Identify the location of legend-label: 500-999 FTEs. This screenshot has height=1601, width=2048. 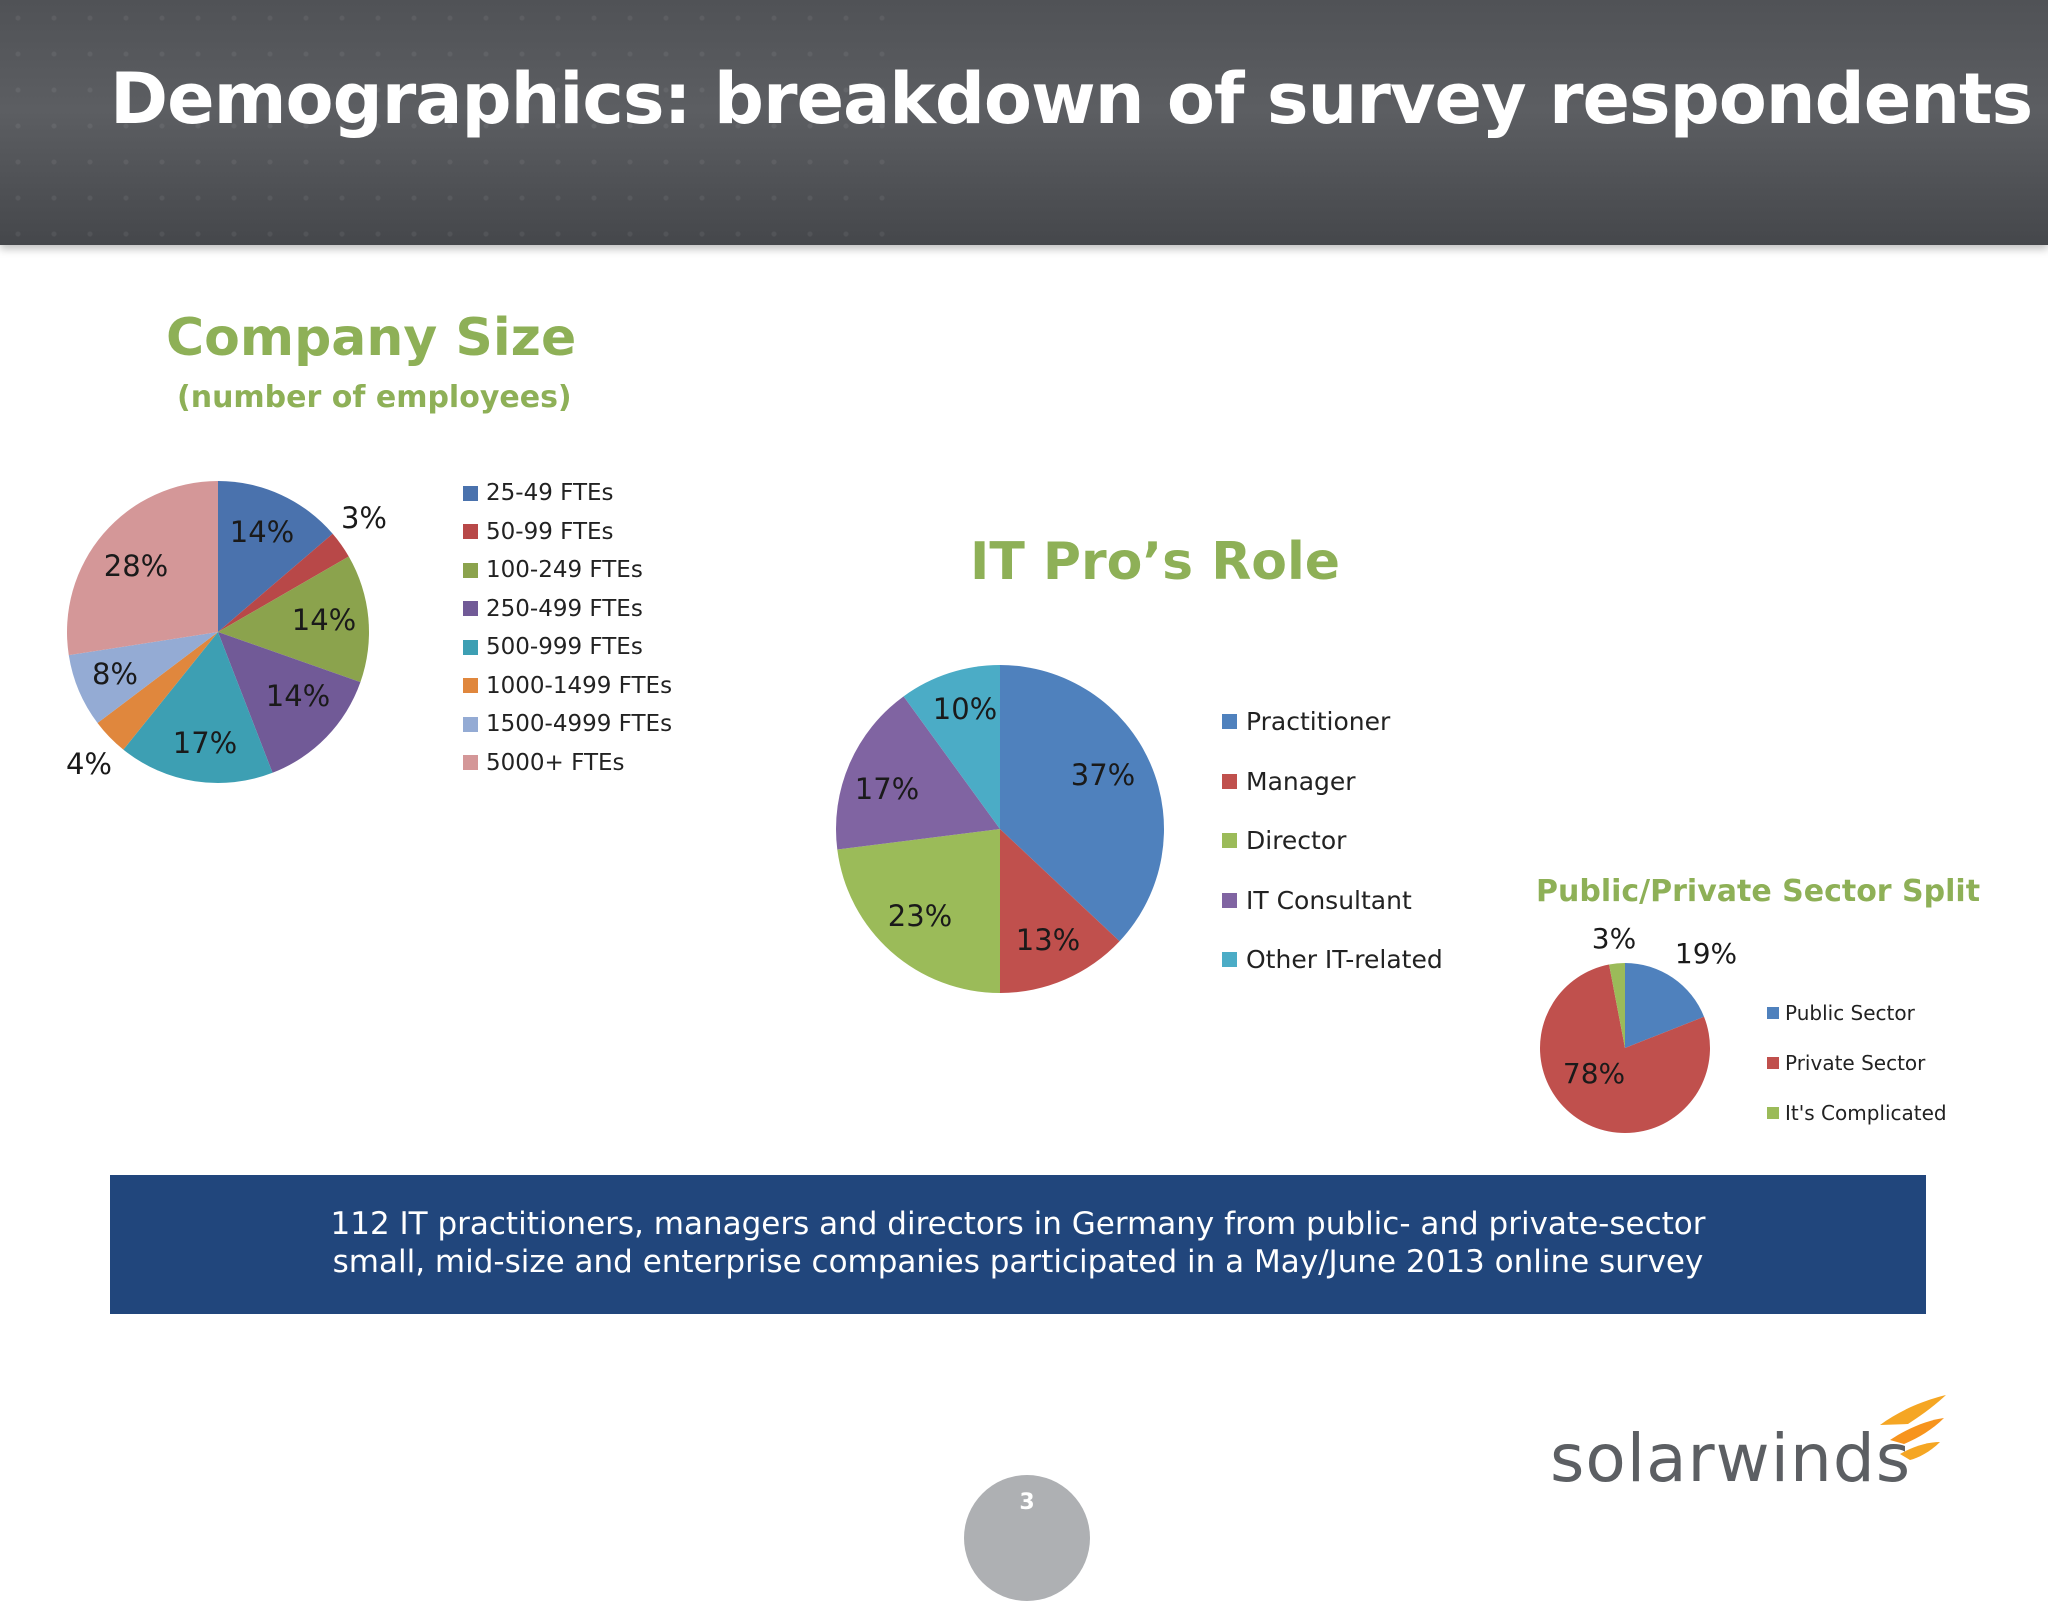
(564, 647).